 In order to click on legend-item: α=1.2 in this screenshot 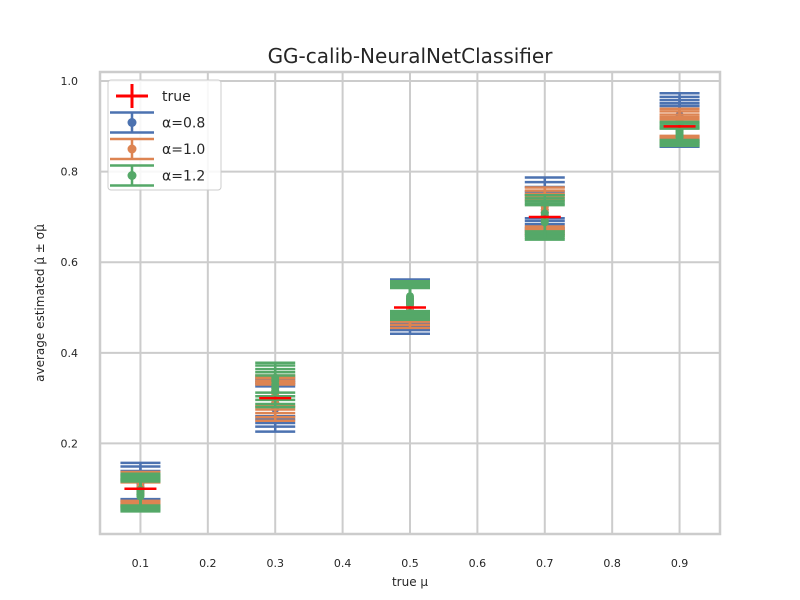, I will do `click(157, 175)`.